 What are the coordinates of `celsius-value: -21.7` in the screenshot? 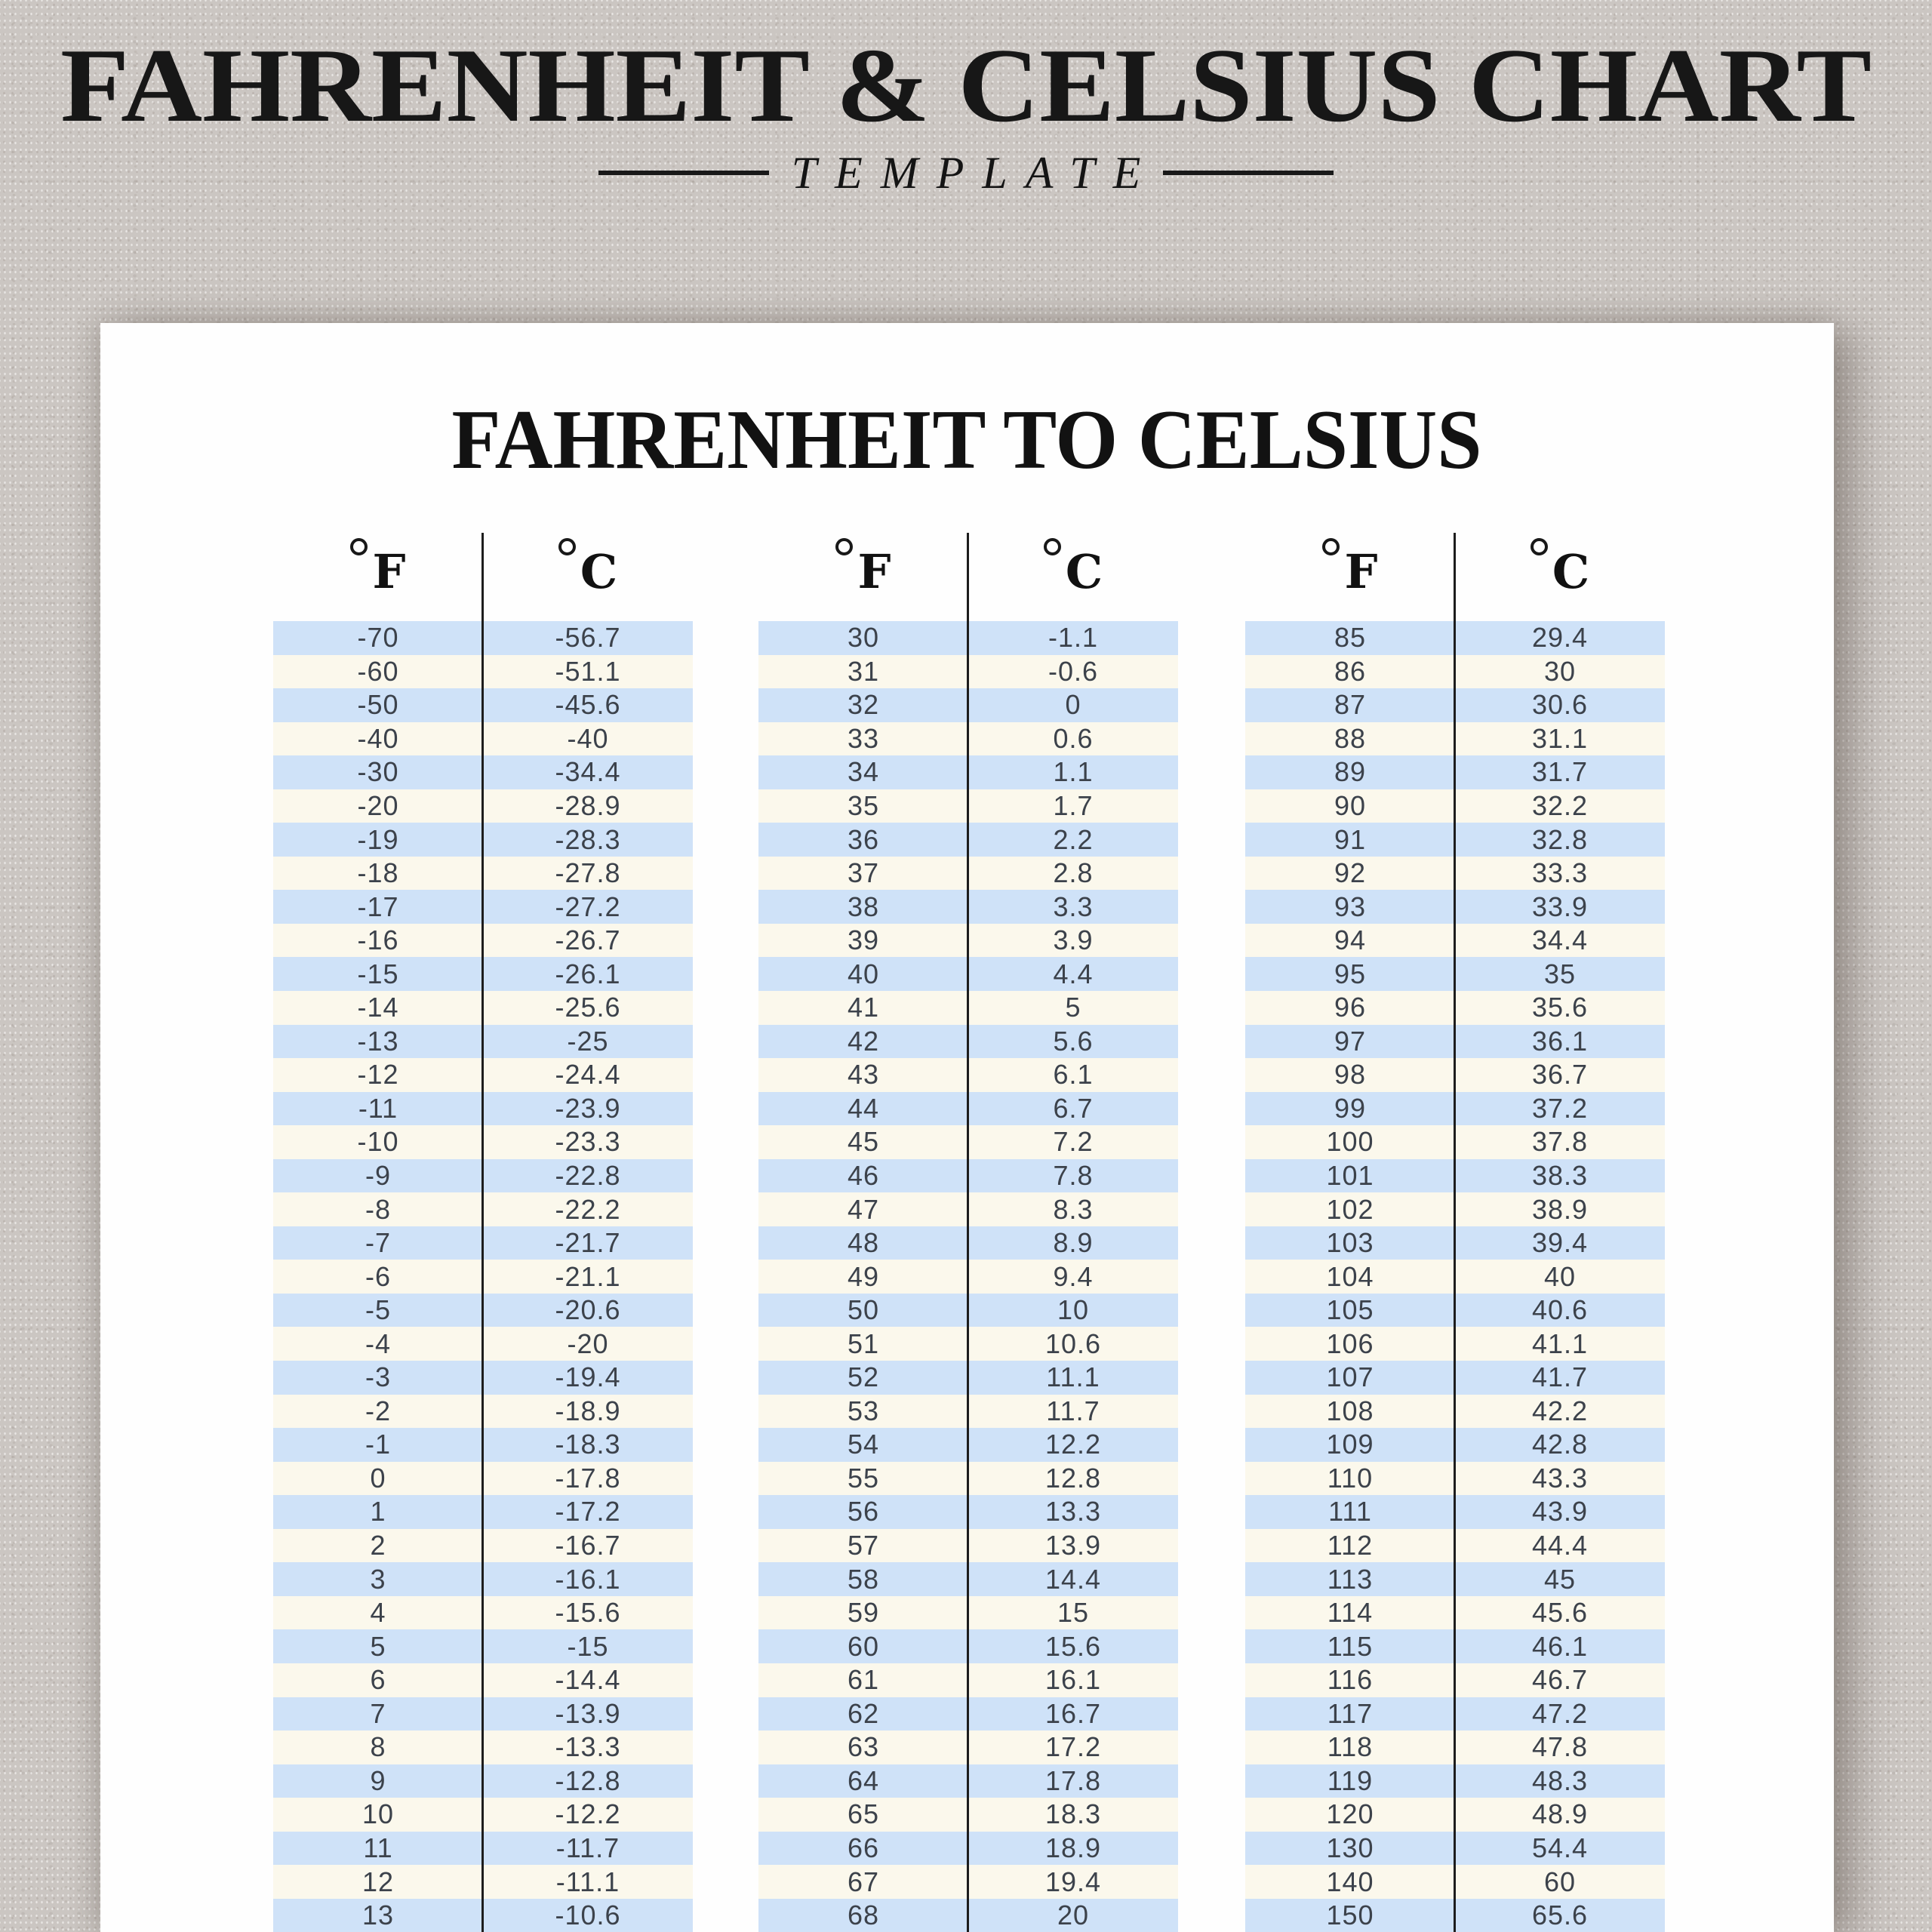 It's located at (588, 1243).